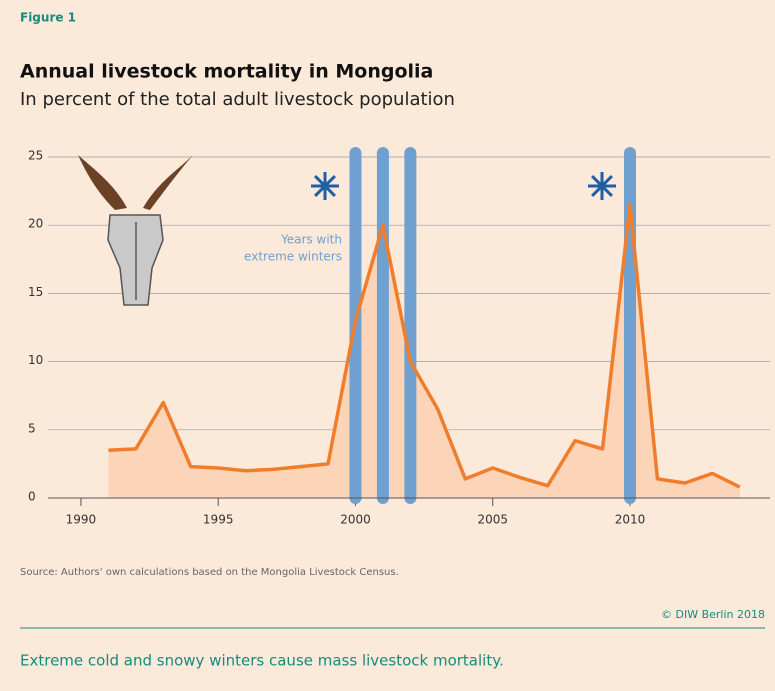 Image resolution: width=775 pixels, height=691 pixels. What do you see at coordinates (492, 520) in the screenshot?
I see `x-tick-label: 2005` at bounding box center [492, 520].